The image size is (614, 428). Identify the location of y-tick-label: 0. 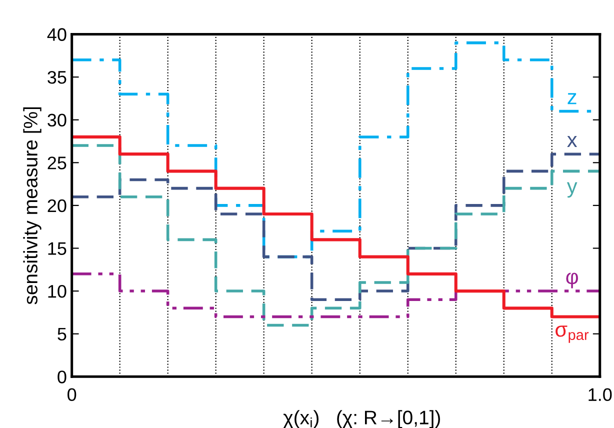
(62, 377).